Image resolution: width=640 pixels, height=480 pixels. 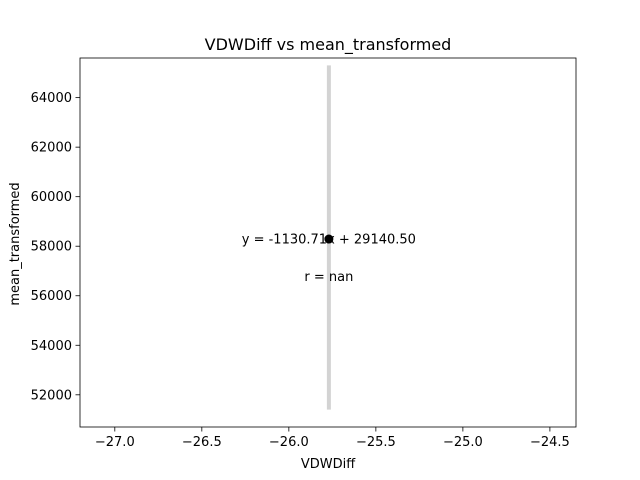 What do you see at coordinates (51, 346) in the screenshot?
I see `y-tick-label: 54000` at bounding box center [51, 346].